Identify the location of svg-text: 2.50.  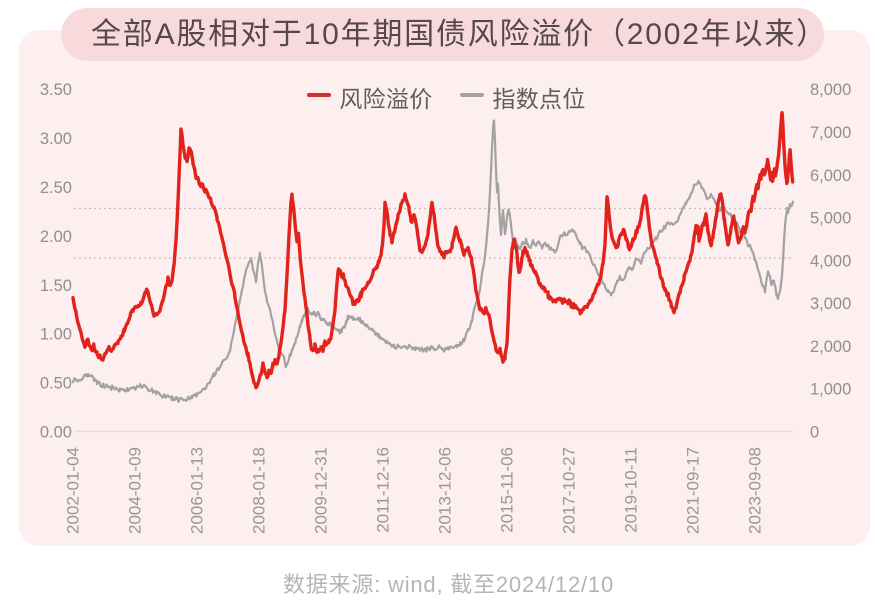
(56, 188).